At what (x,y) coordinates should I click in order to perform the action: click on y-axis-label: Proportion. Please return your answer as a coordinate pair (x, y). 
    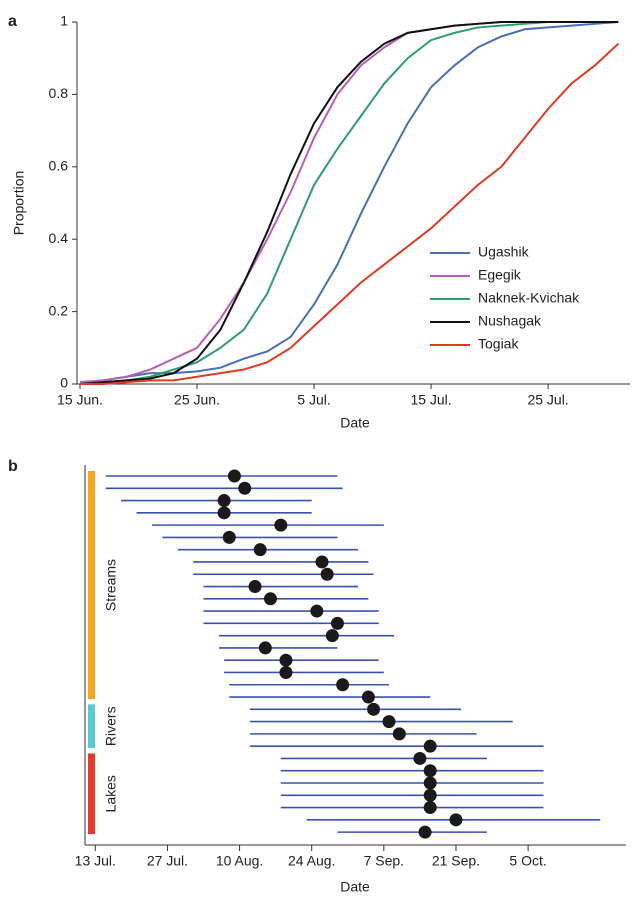
    Looking at the image, I should click on (19, 203).